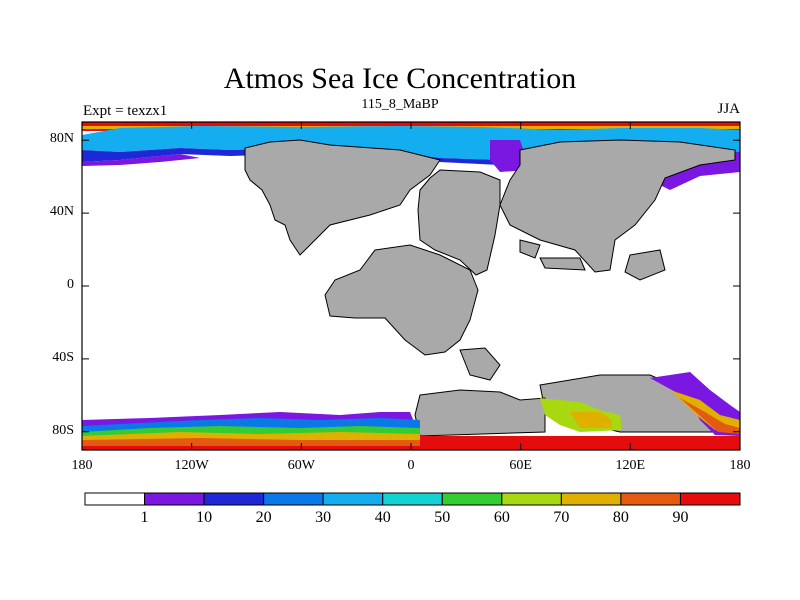 The image size is (800, 600). I want to click on experiment-label: Expt = texzx1, so click(125, 111).